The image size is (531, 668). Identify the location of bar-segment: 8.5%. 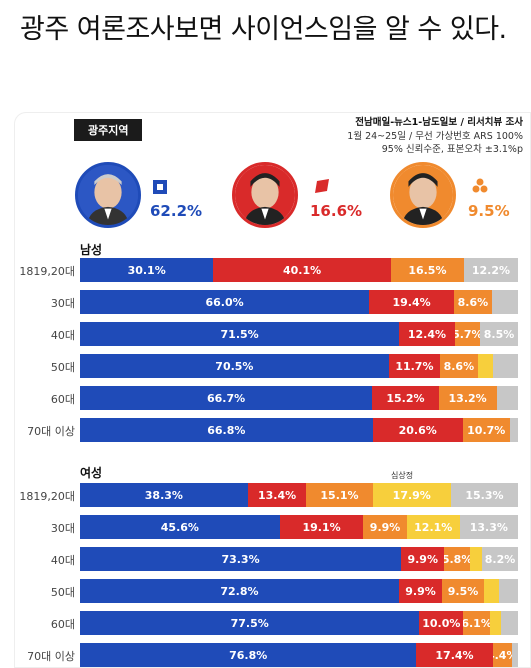
(499, 334).